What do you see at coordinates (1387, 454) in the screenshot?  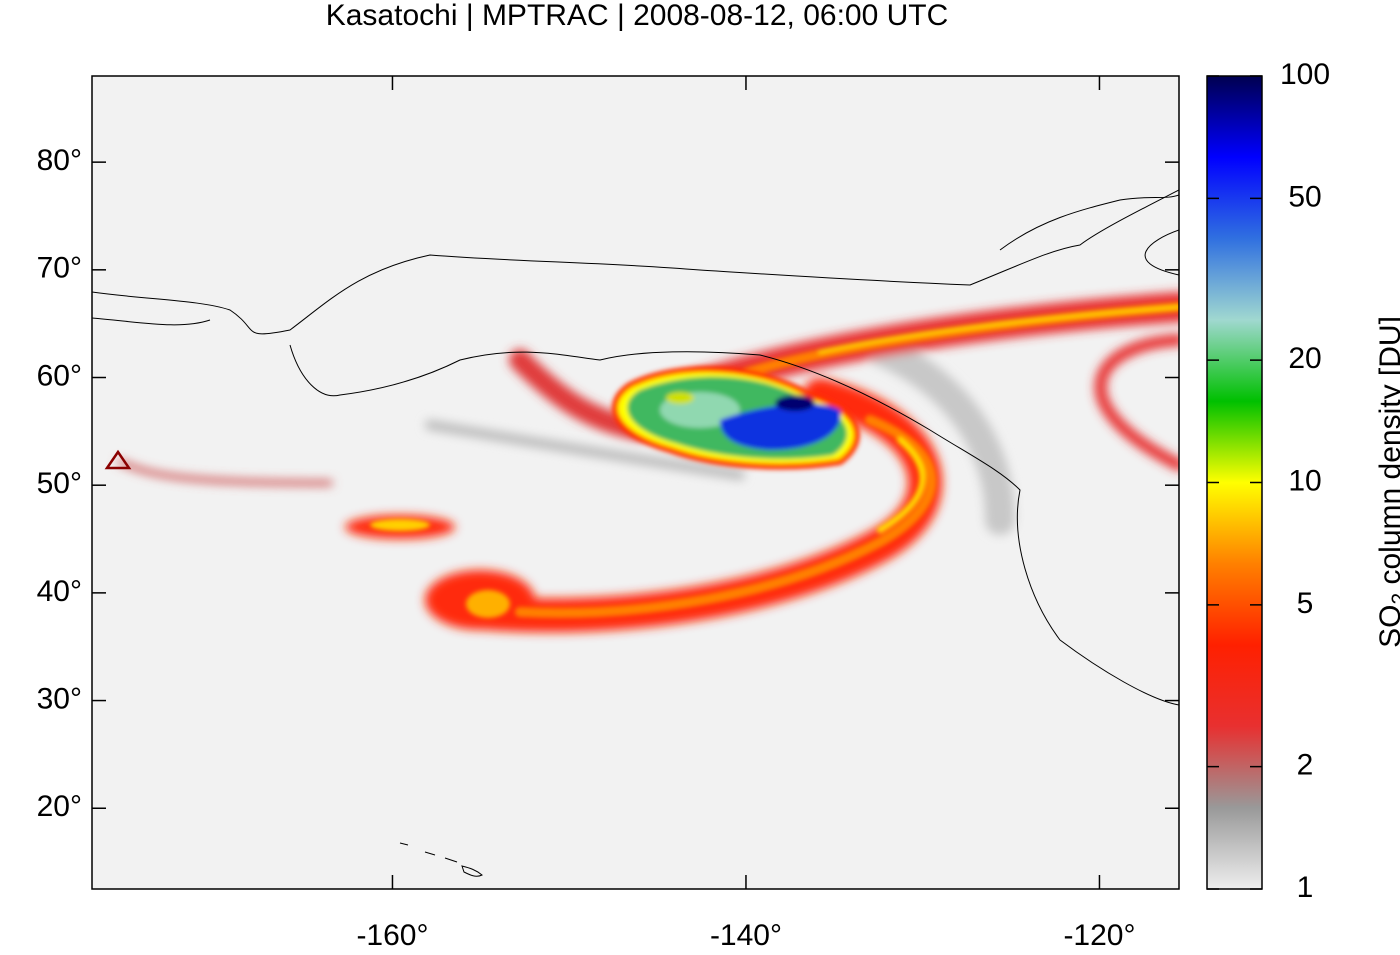 I see `colorbar-label-part: column density [DU]` at bounding box center [1387, 454].